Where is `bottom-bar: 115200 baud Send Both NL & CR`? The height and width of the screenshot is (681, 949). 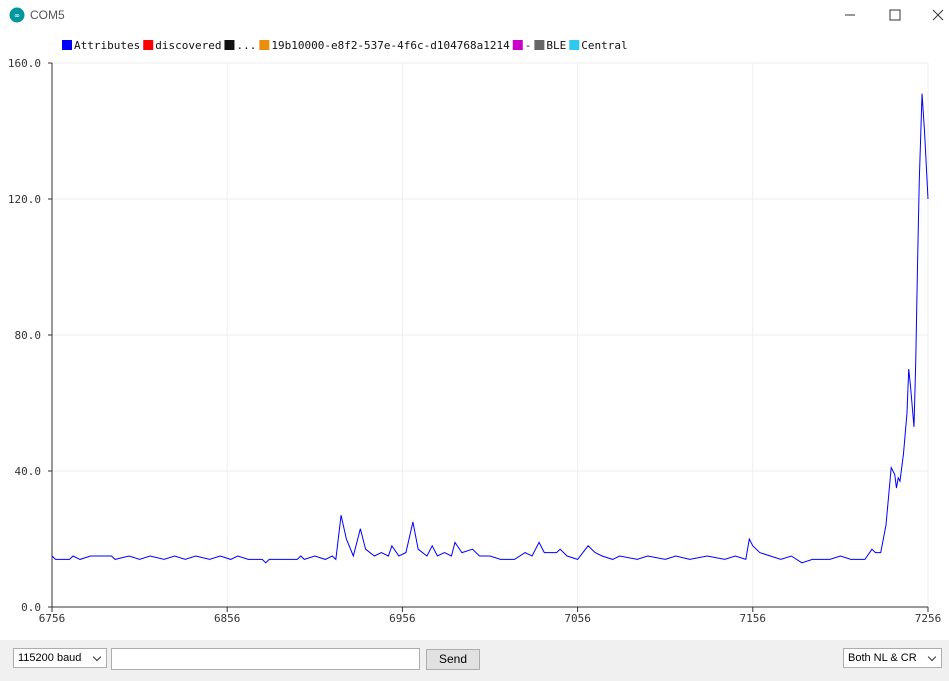
bottom-bar: 115200 baud Send Both NL & CR is located at coordinates (474, 660).